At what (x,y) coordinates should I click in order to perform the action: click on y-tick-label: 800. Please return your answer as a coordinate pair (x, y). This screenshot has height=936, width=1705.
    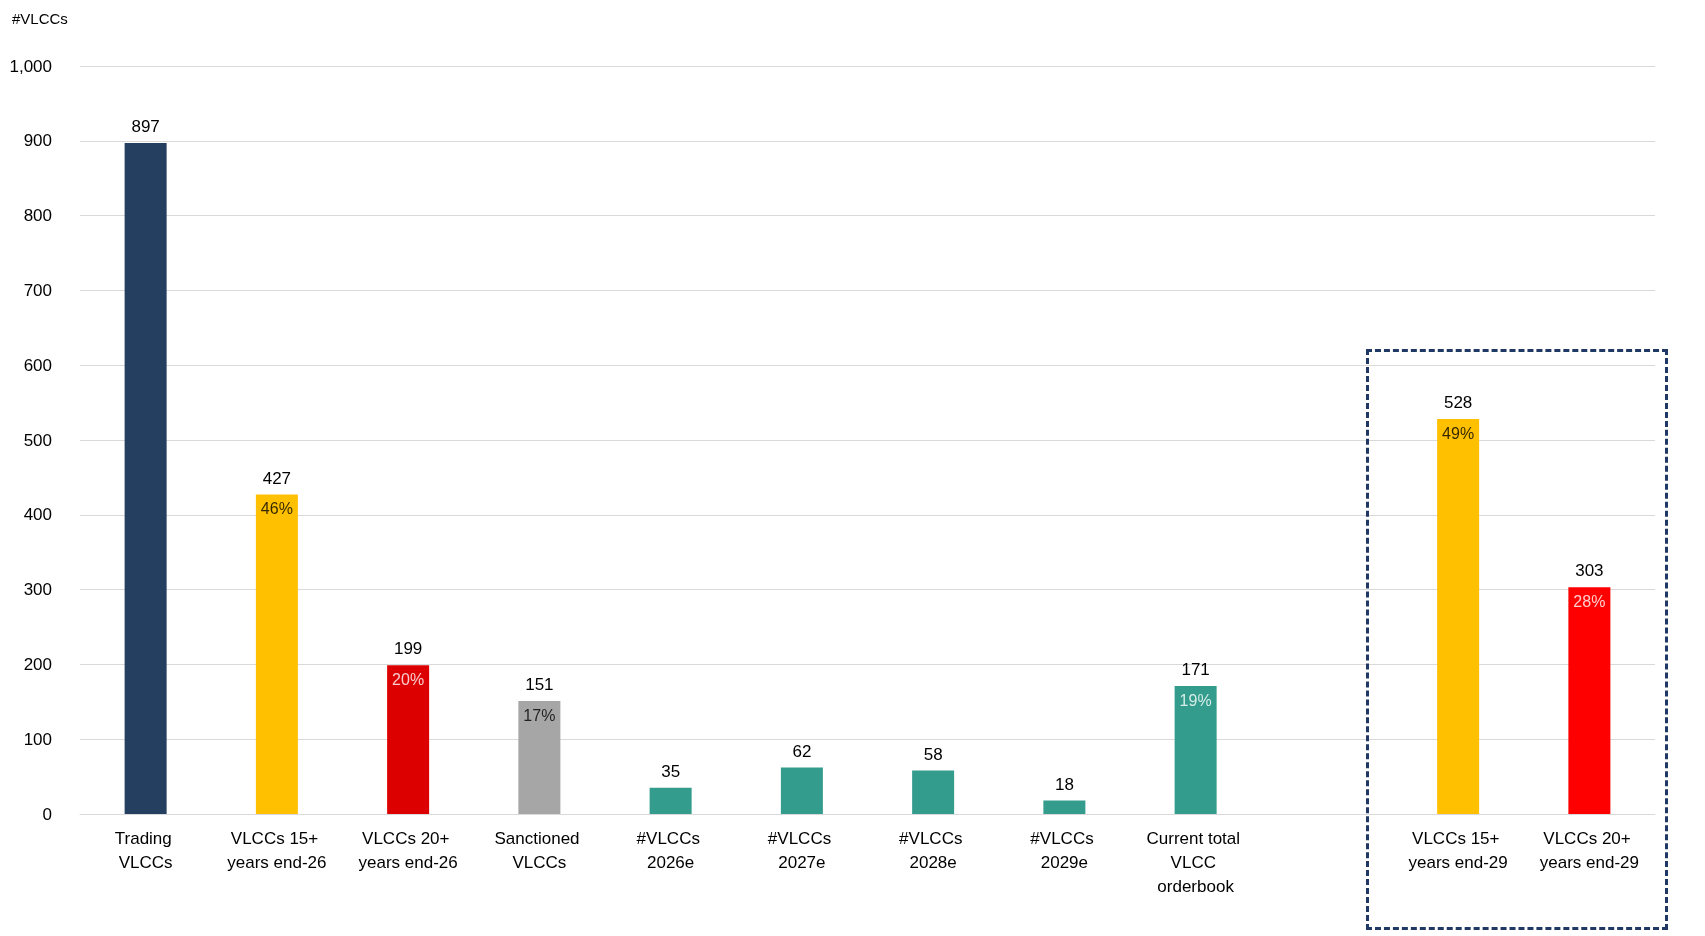
    Looking at the image, I should click on (37, 216).